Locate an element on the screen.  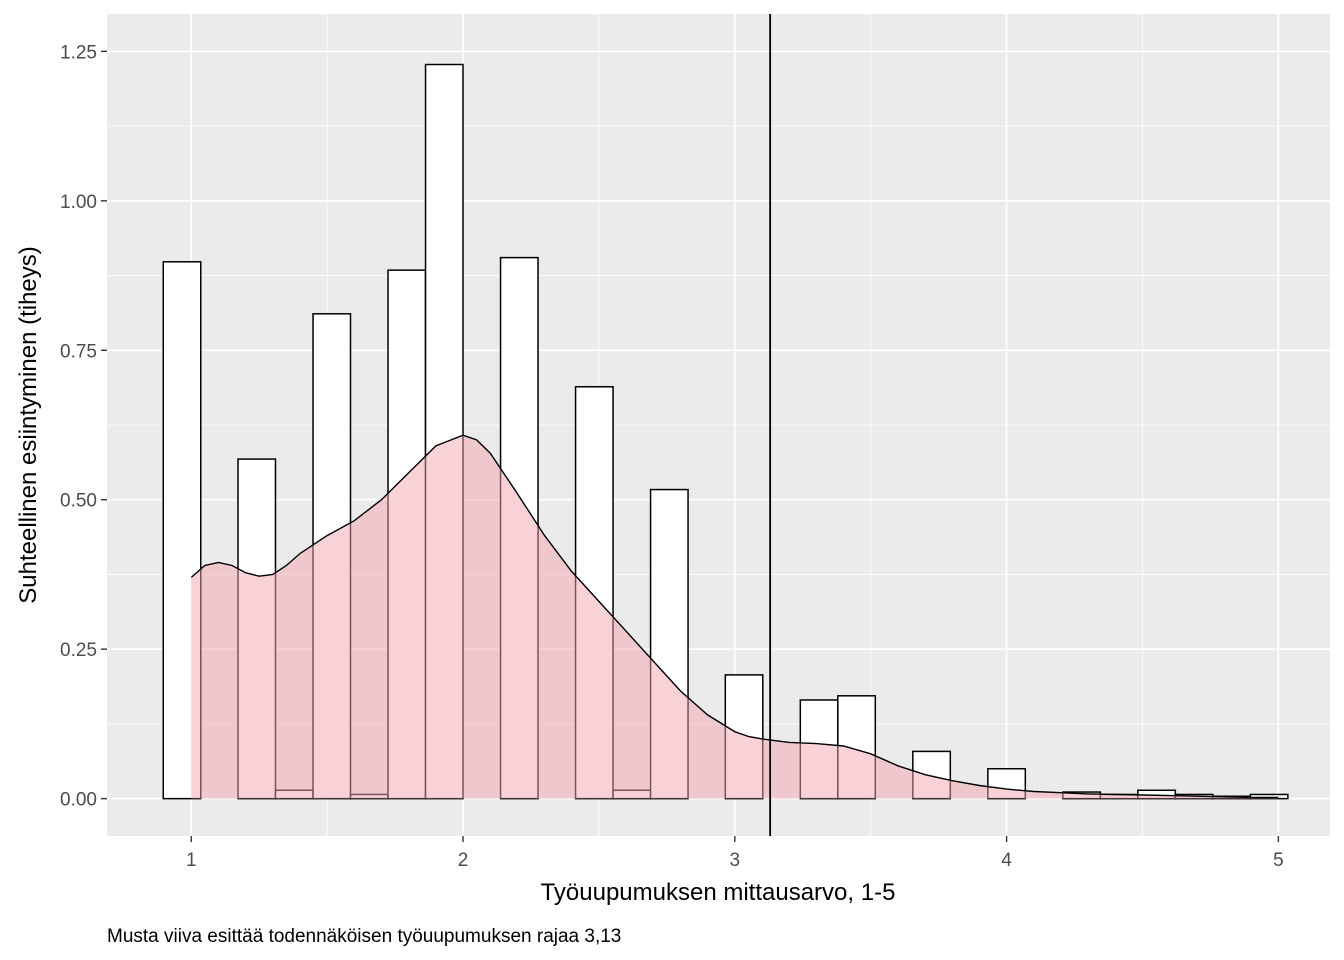
y-axis-ticks: 0.00 0.25 0.50 0.75 1.00 1.25 is located at coordinates (83, 426).